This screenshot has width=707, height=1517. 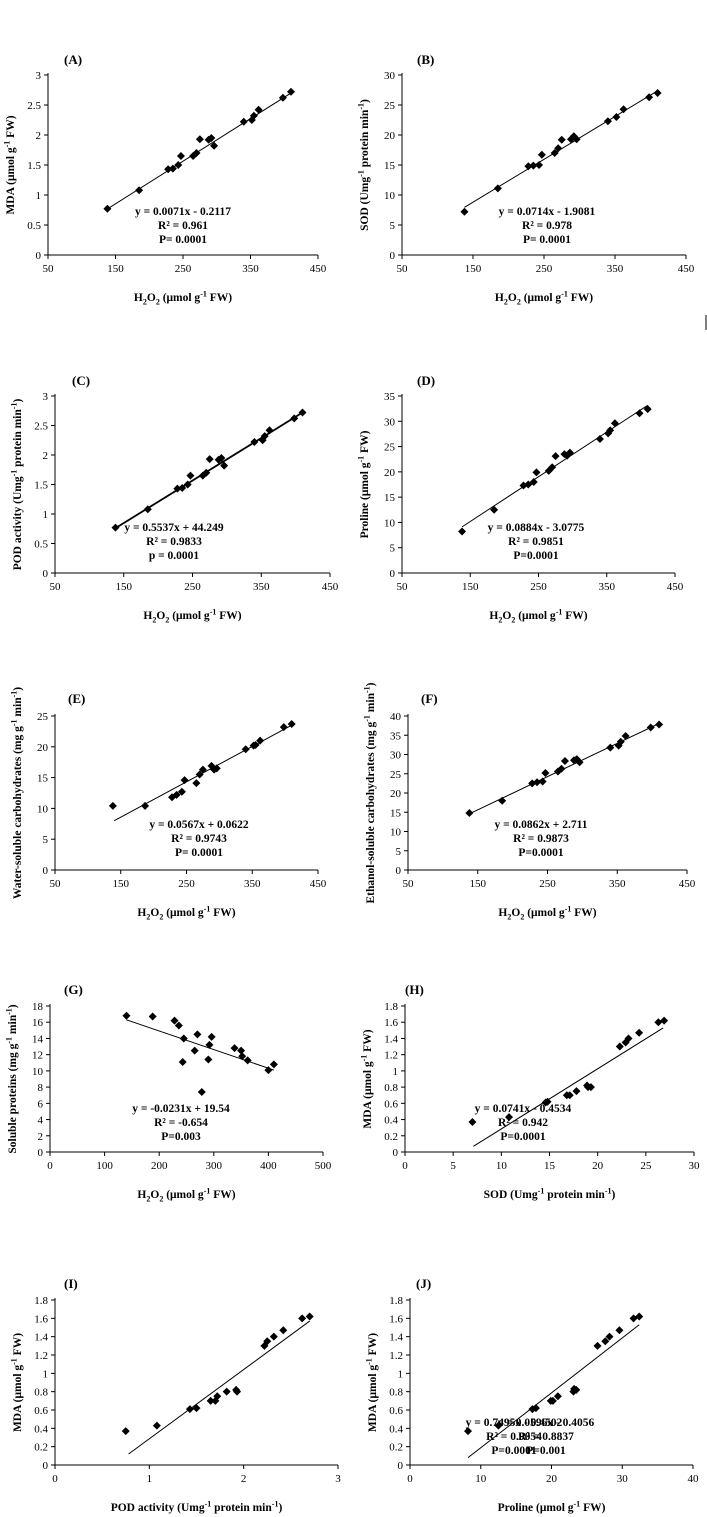 I want to click on y-tick-label: 1.4, so click(x=396, y=1338).